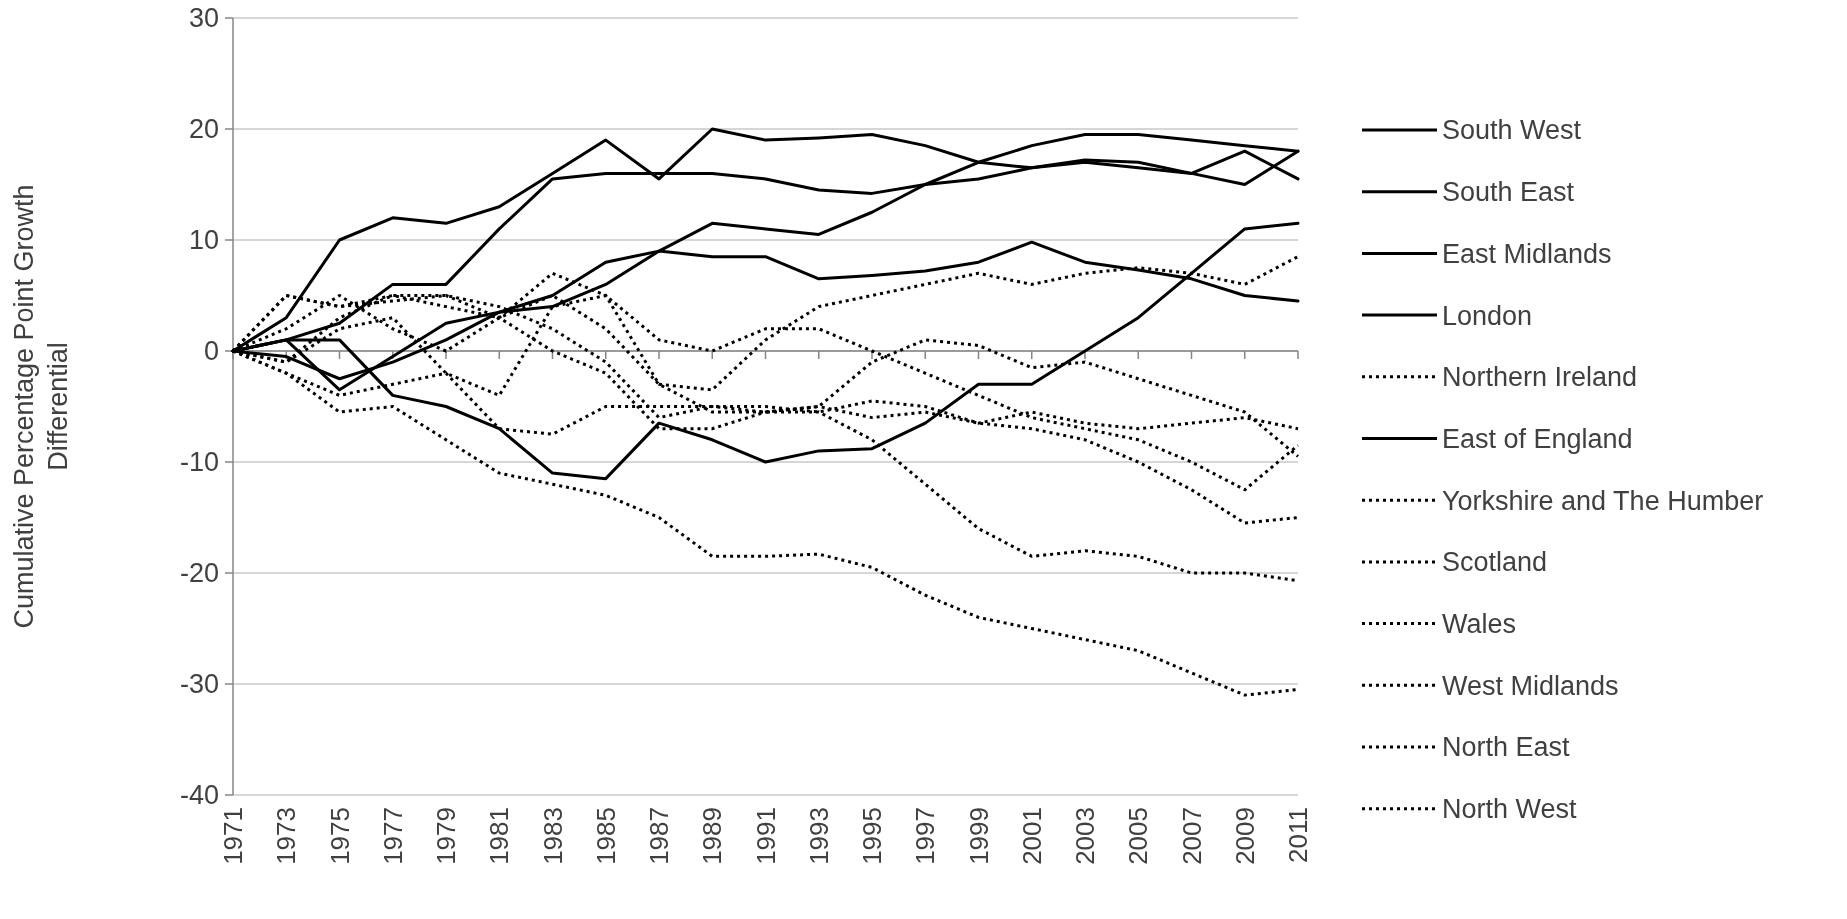  Describe the element at coordinates (1527, 253) in the screenshot. I see `legend-label: East Midlands` at that location.